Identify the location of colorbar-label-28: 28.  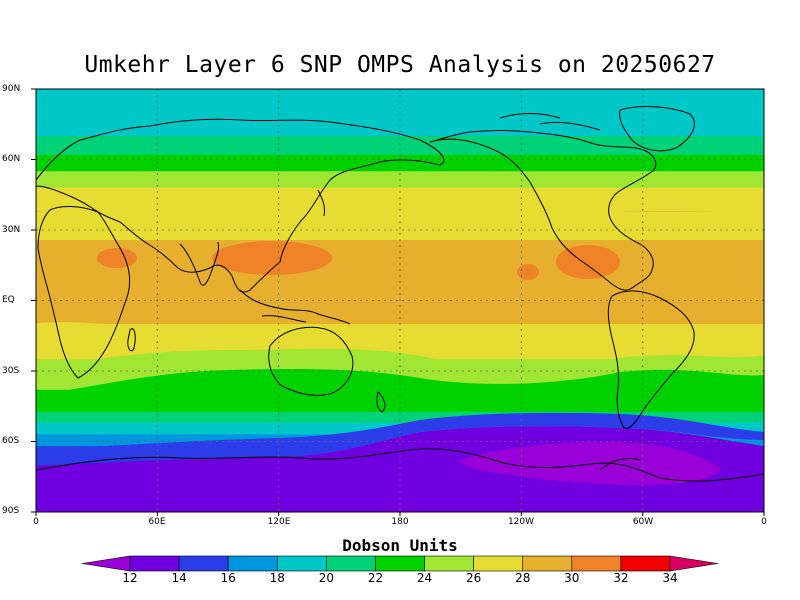
(523, 578).